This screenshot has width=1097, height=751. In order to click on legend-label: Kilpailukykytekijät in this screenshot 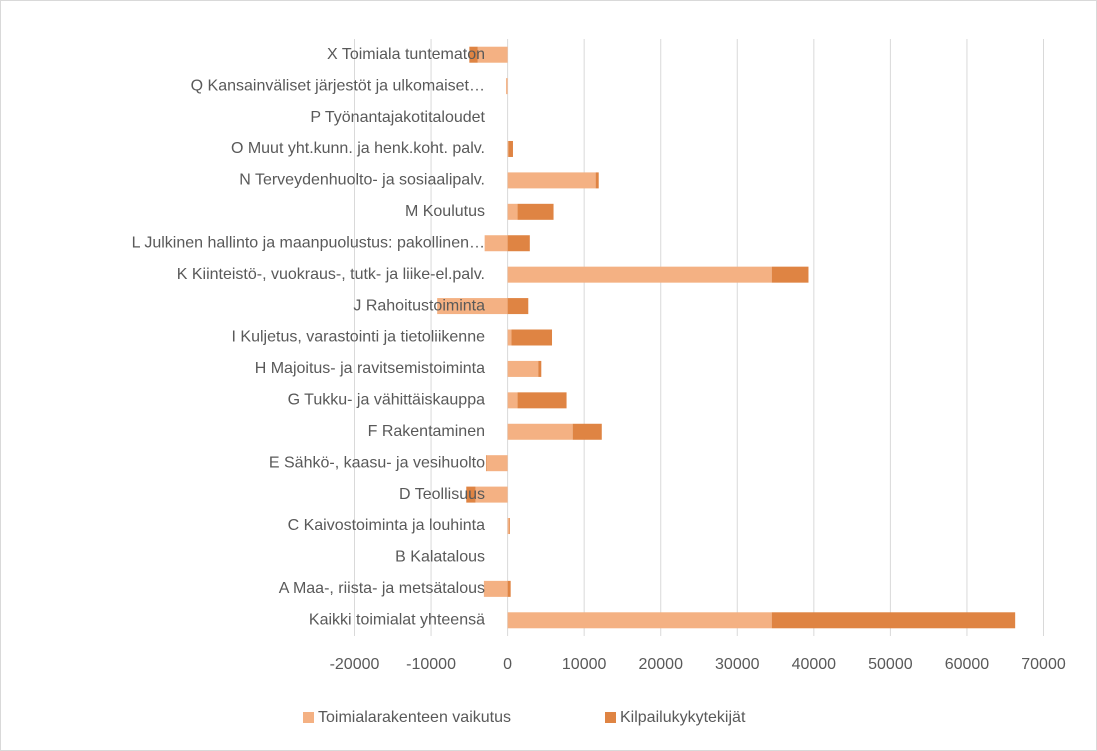, I will do `click(683, 717)`.